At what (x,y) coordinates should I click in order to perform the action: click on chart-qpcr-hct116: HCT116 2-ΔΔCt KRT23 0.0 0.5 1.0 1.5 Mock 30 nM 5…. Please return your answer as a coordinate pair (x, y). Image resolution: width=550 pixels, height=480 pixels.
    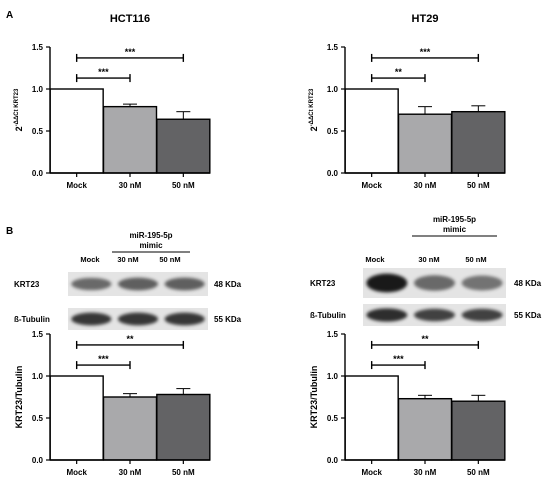
    Looking at the image, I should click on (112, 101).